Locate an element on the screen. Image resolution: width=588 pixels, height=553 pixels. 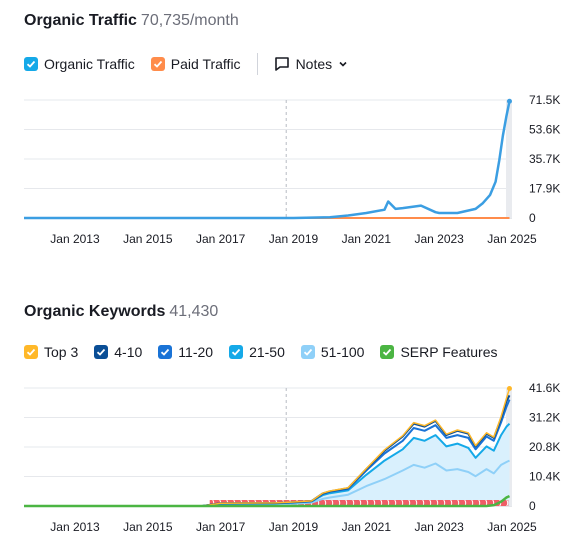
legend-pos-51-100: 51-100 is located at coordinates (332, 352).